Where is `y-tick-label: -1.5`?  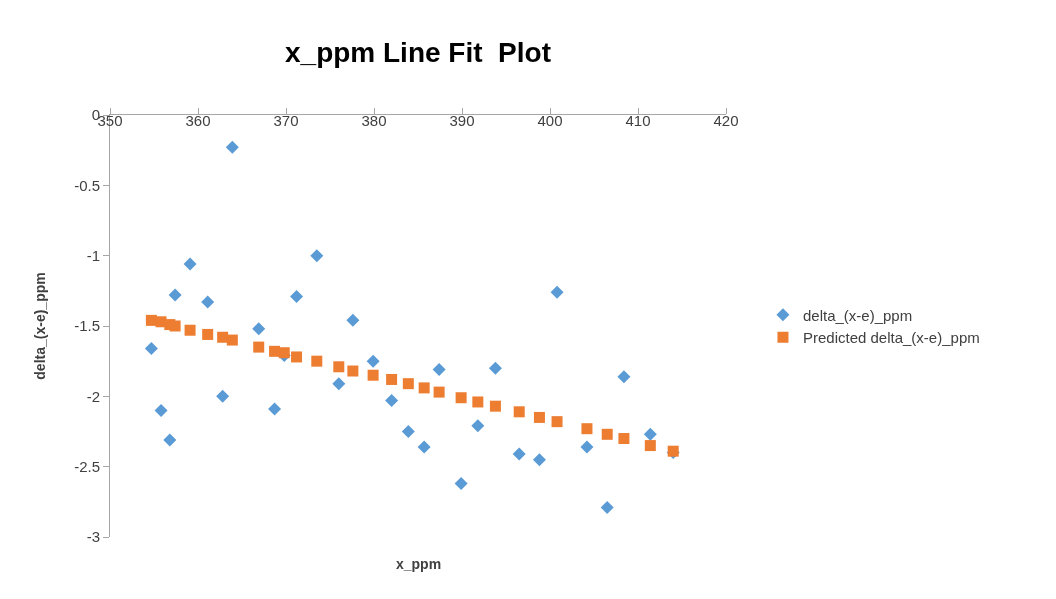 y-tick-label: -1.5 is located at coordinates (87, 326).